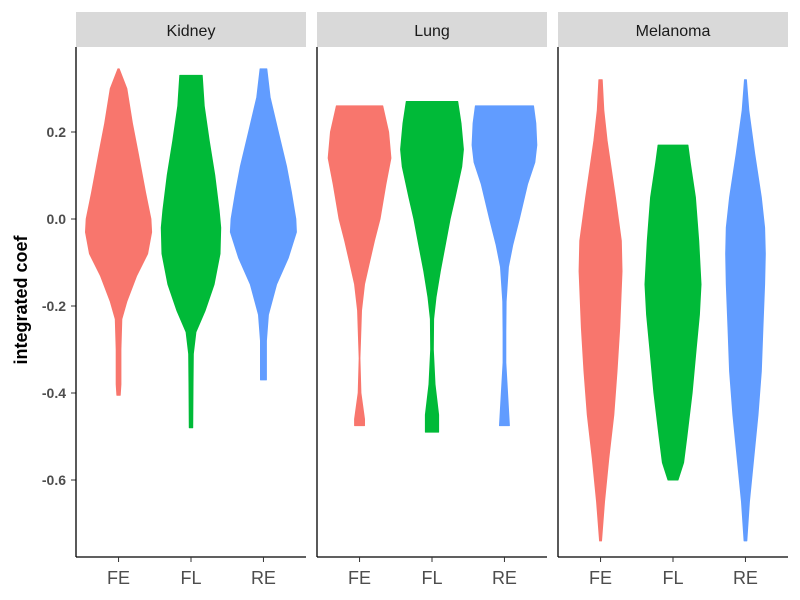 Image resolution: width=800 pixels, height=600 pixels. What do you see at coordinates (263, 224) in the screenshot?
I see `violin-kidney-re` at bounding box center [263, 224].